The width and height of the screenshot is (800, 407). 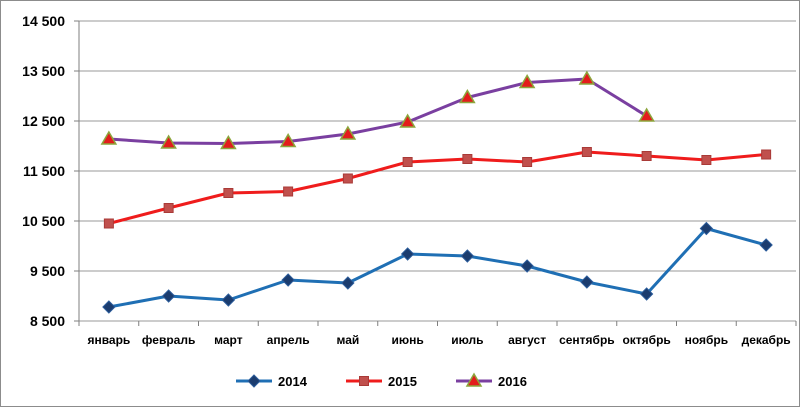 What do you see at coordinates (766, 340) in the screenshot?
I see `x-tick-label: декабрь` at bounding box center [766, 340].